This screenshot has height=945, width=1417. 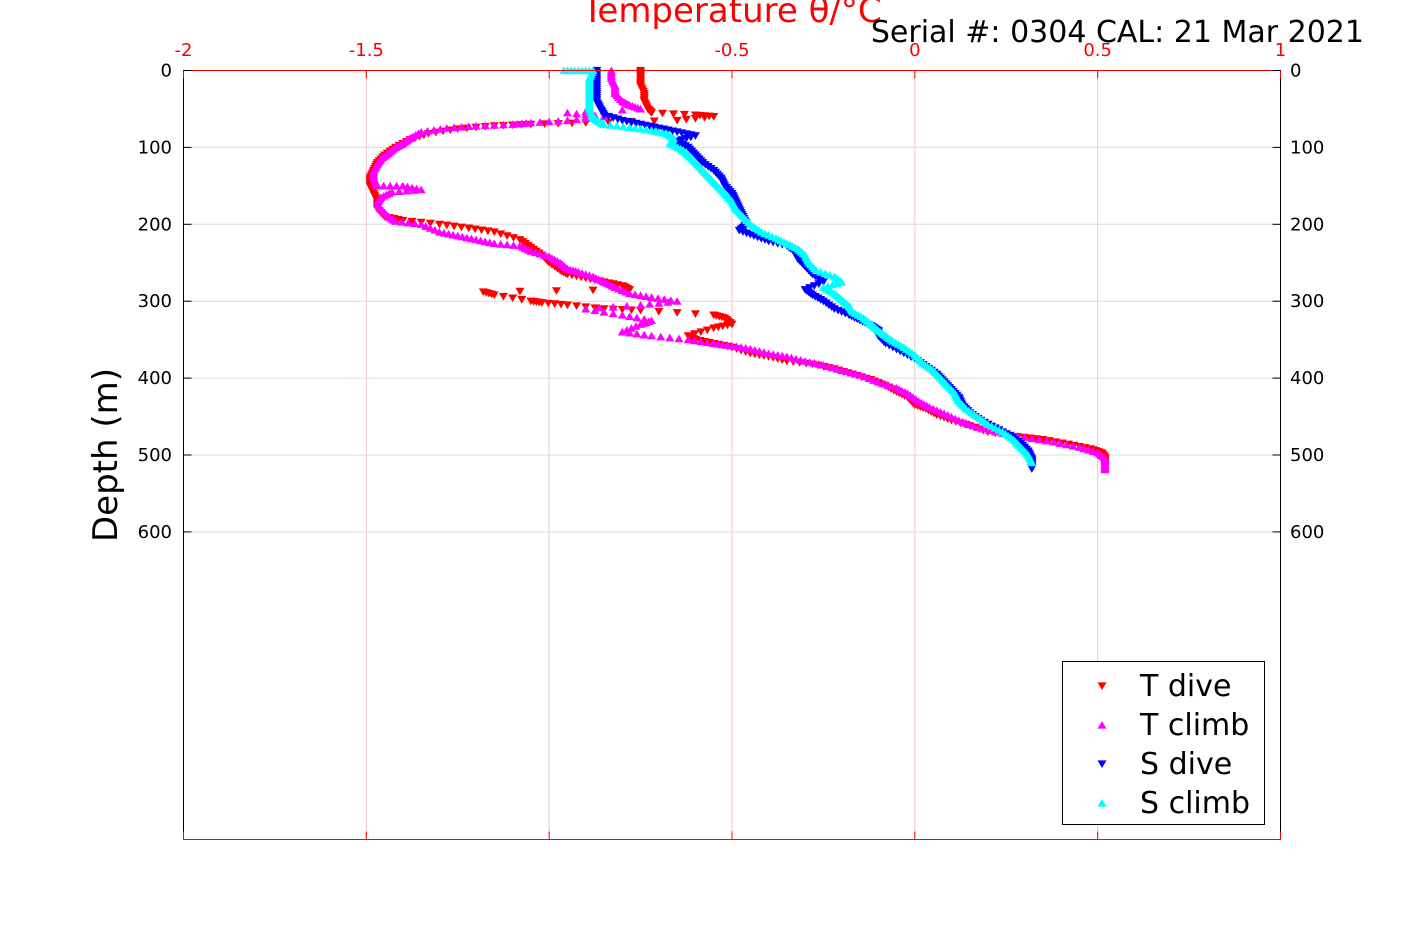 What do you see at coordinates (1307, 224) in the screenshot?
I see `y-tick-label-right: 200` at bounding box center [1307, 224].